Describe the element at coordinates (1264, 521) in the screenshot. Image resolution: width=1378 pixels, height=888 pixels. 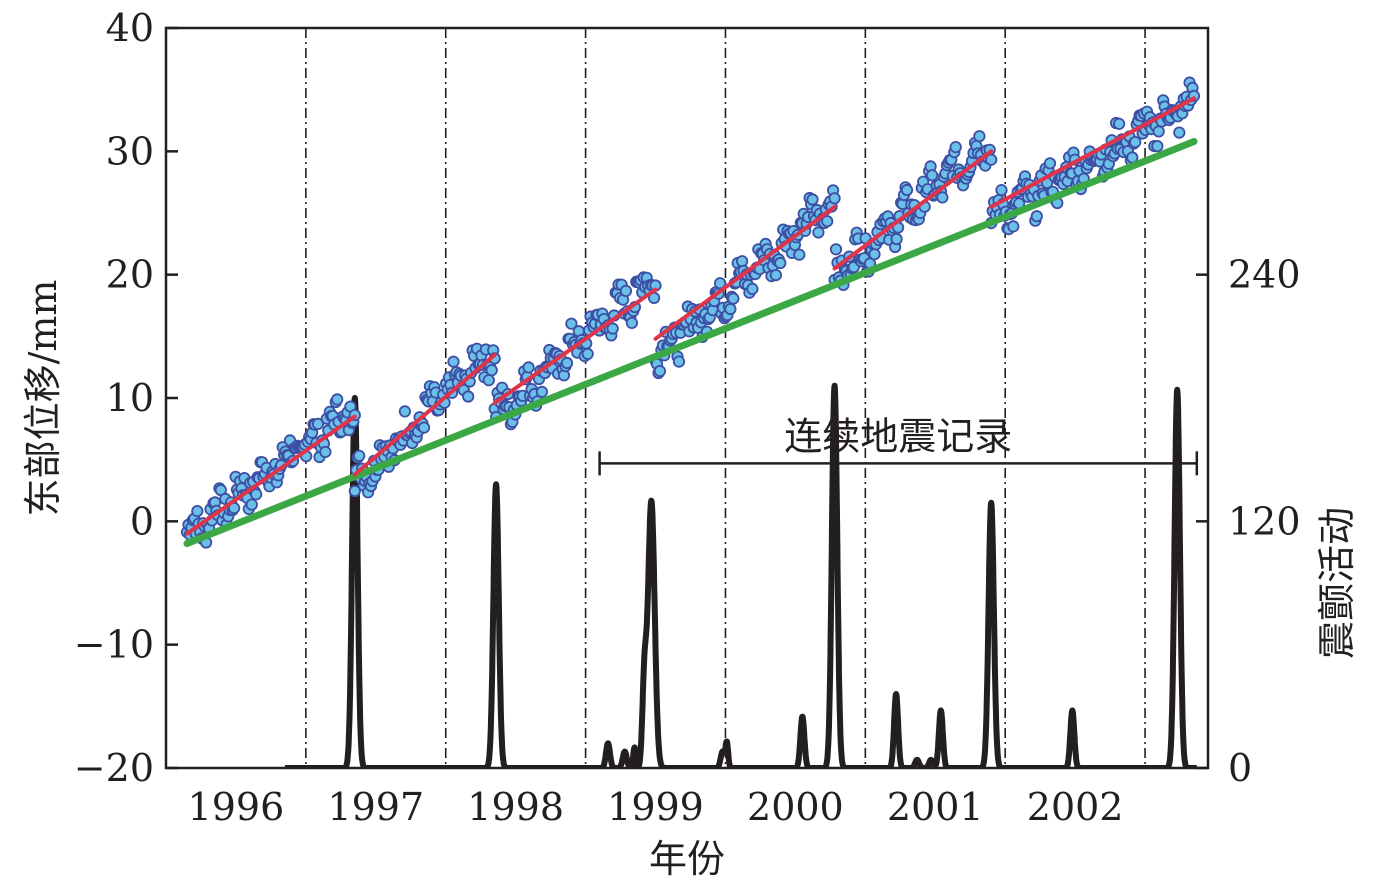
I see `y-right-tick-label: 120` at that location.